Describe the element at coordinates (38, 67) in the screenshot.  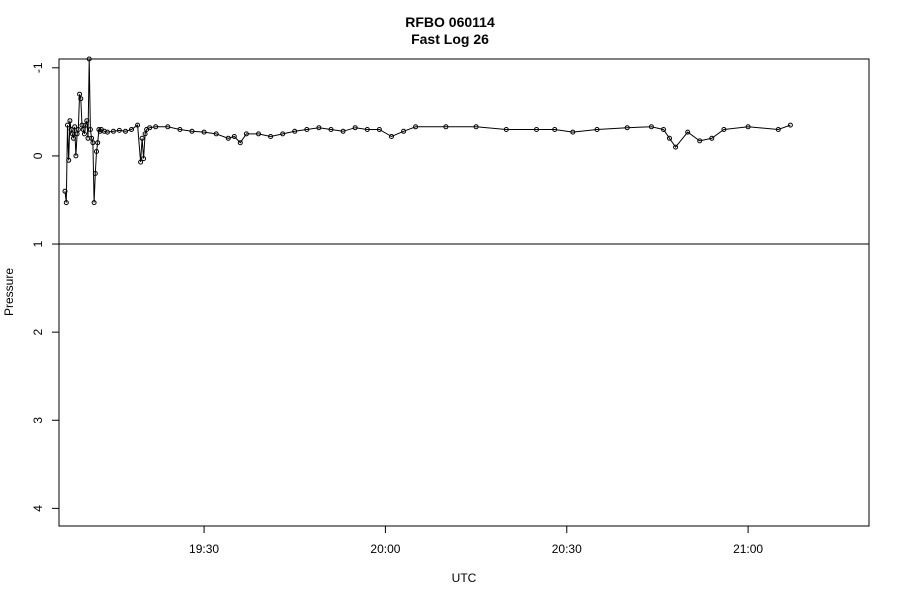
I see `y-tick-label: -1` at that location.